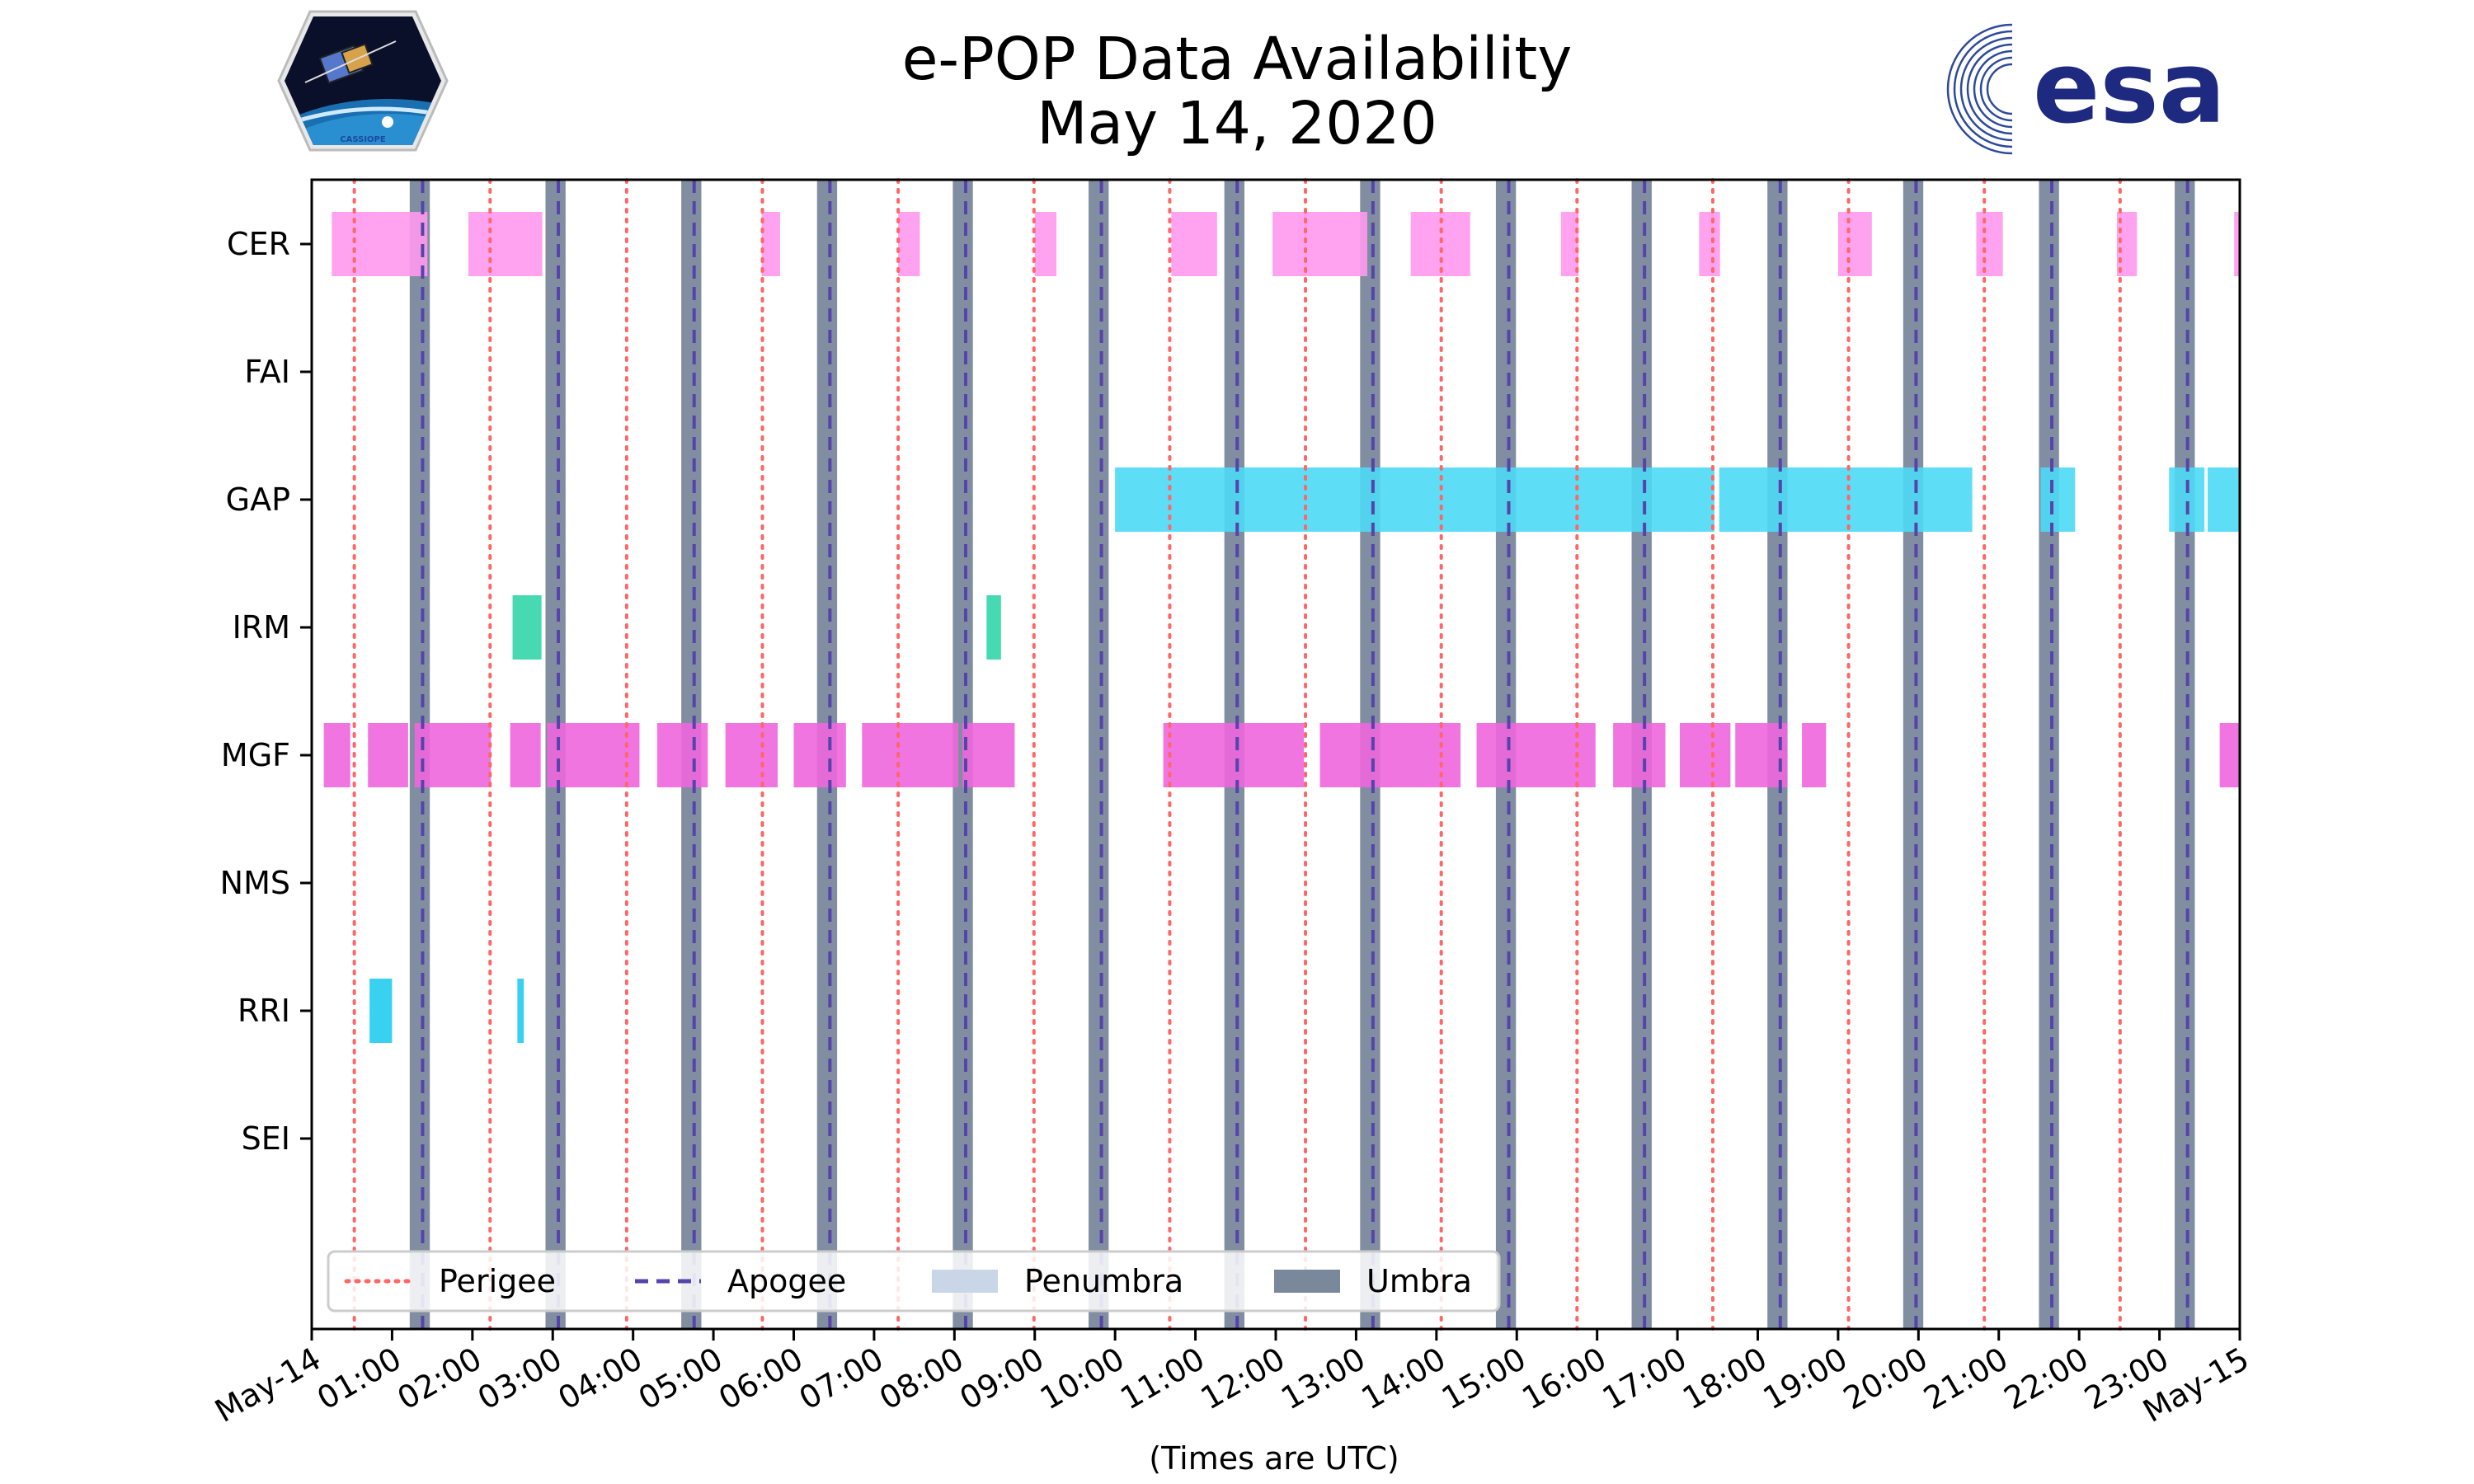  I want to click on legend-umbra-swatch, so click(1307, 1281).